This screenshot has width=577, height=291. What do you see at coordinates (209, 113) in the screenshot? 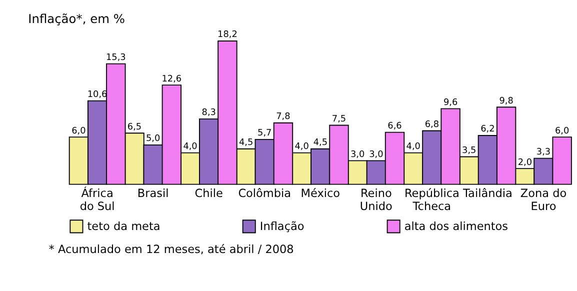
I see `data-label: 8,3` at bounding box center [209, 113].